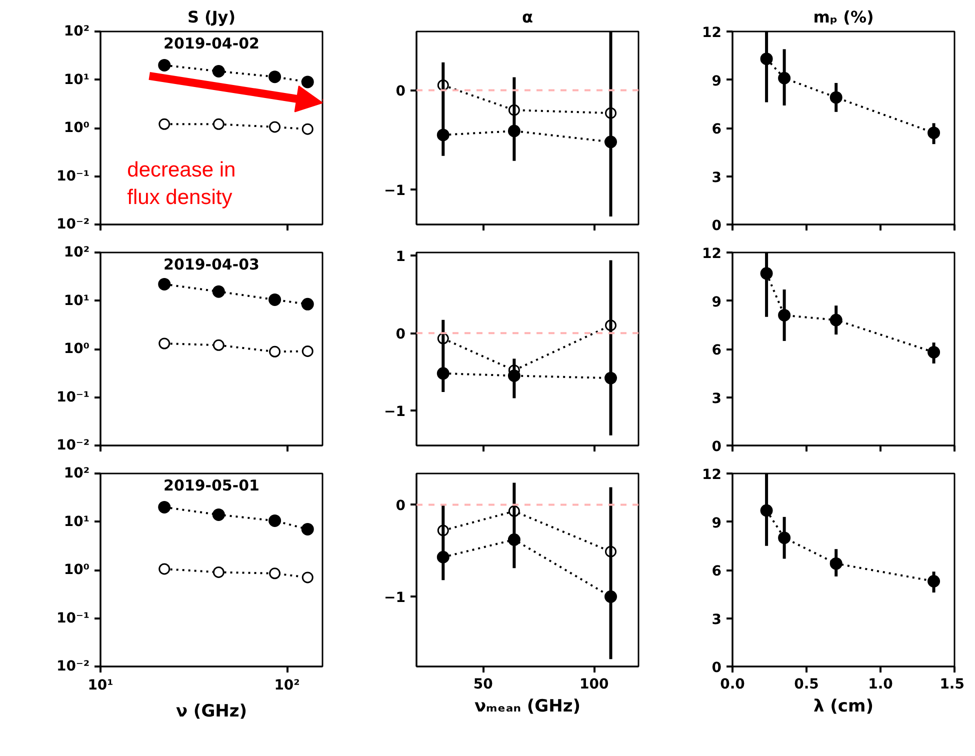  What do you see at coordinates (806, 684) in the screenshot?
I see `x-tick-label: 0.5` at bounding box center [806, 684].